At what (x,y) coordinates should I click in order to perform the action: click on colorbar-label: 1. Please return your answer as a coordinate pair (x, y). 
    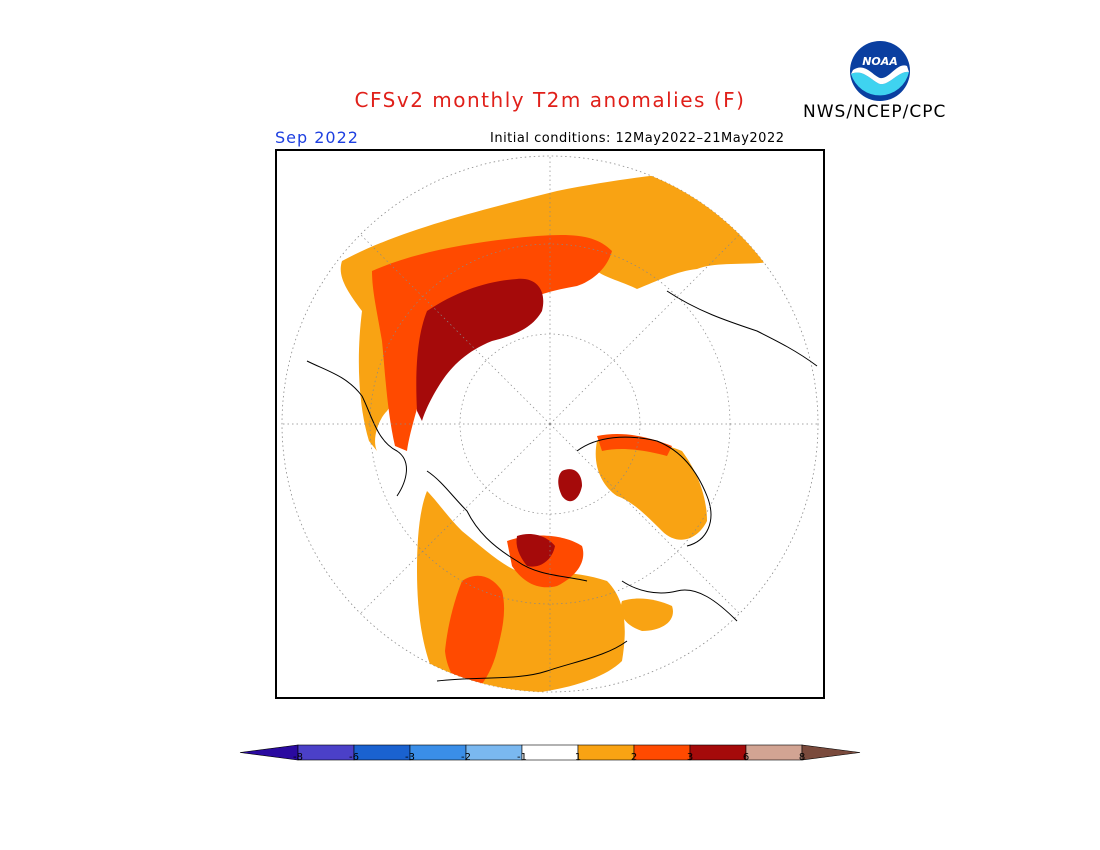
    Looking at the image, I should click on (578, 757).